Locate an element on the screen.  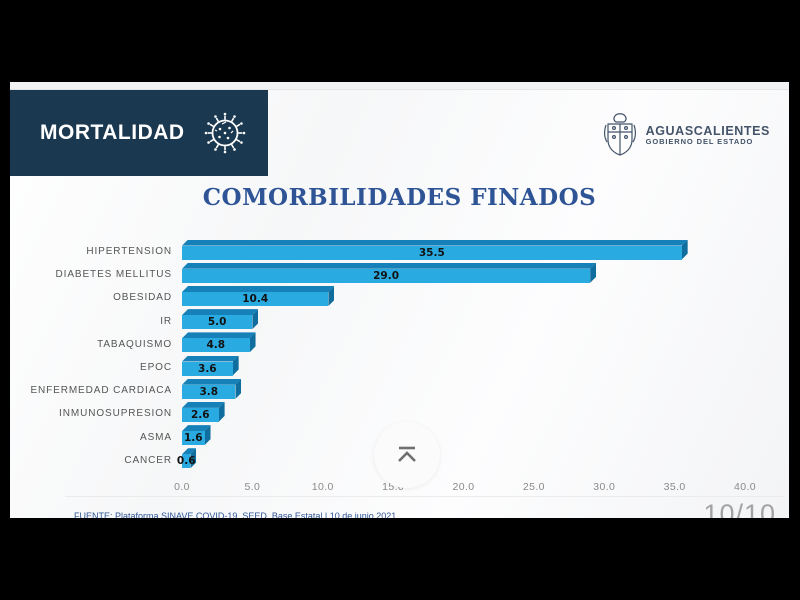
x-axis-tick: 25.0 is located at coordinates (533, 486).